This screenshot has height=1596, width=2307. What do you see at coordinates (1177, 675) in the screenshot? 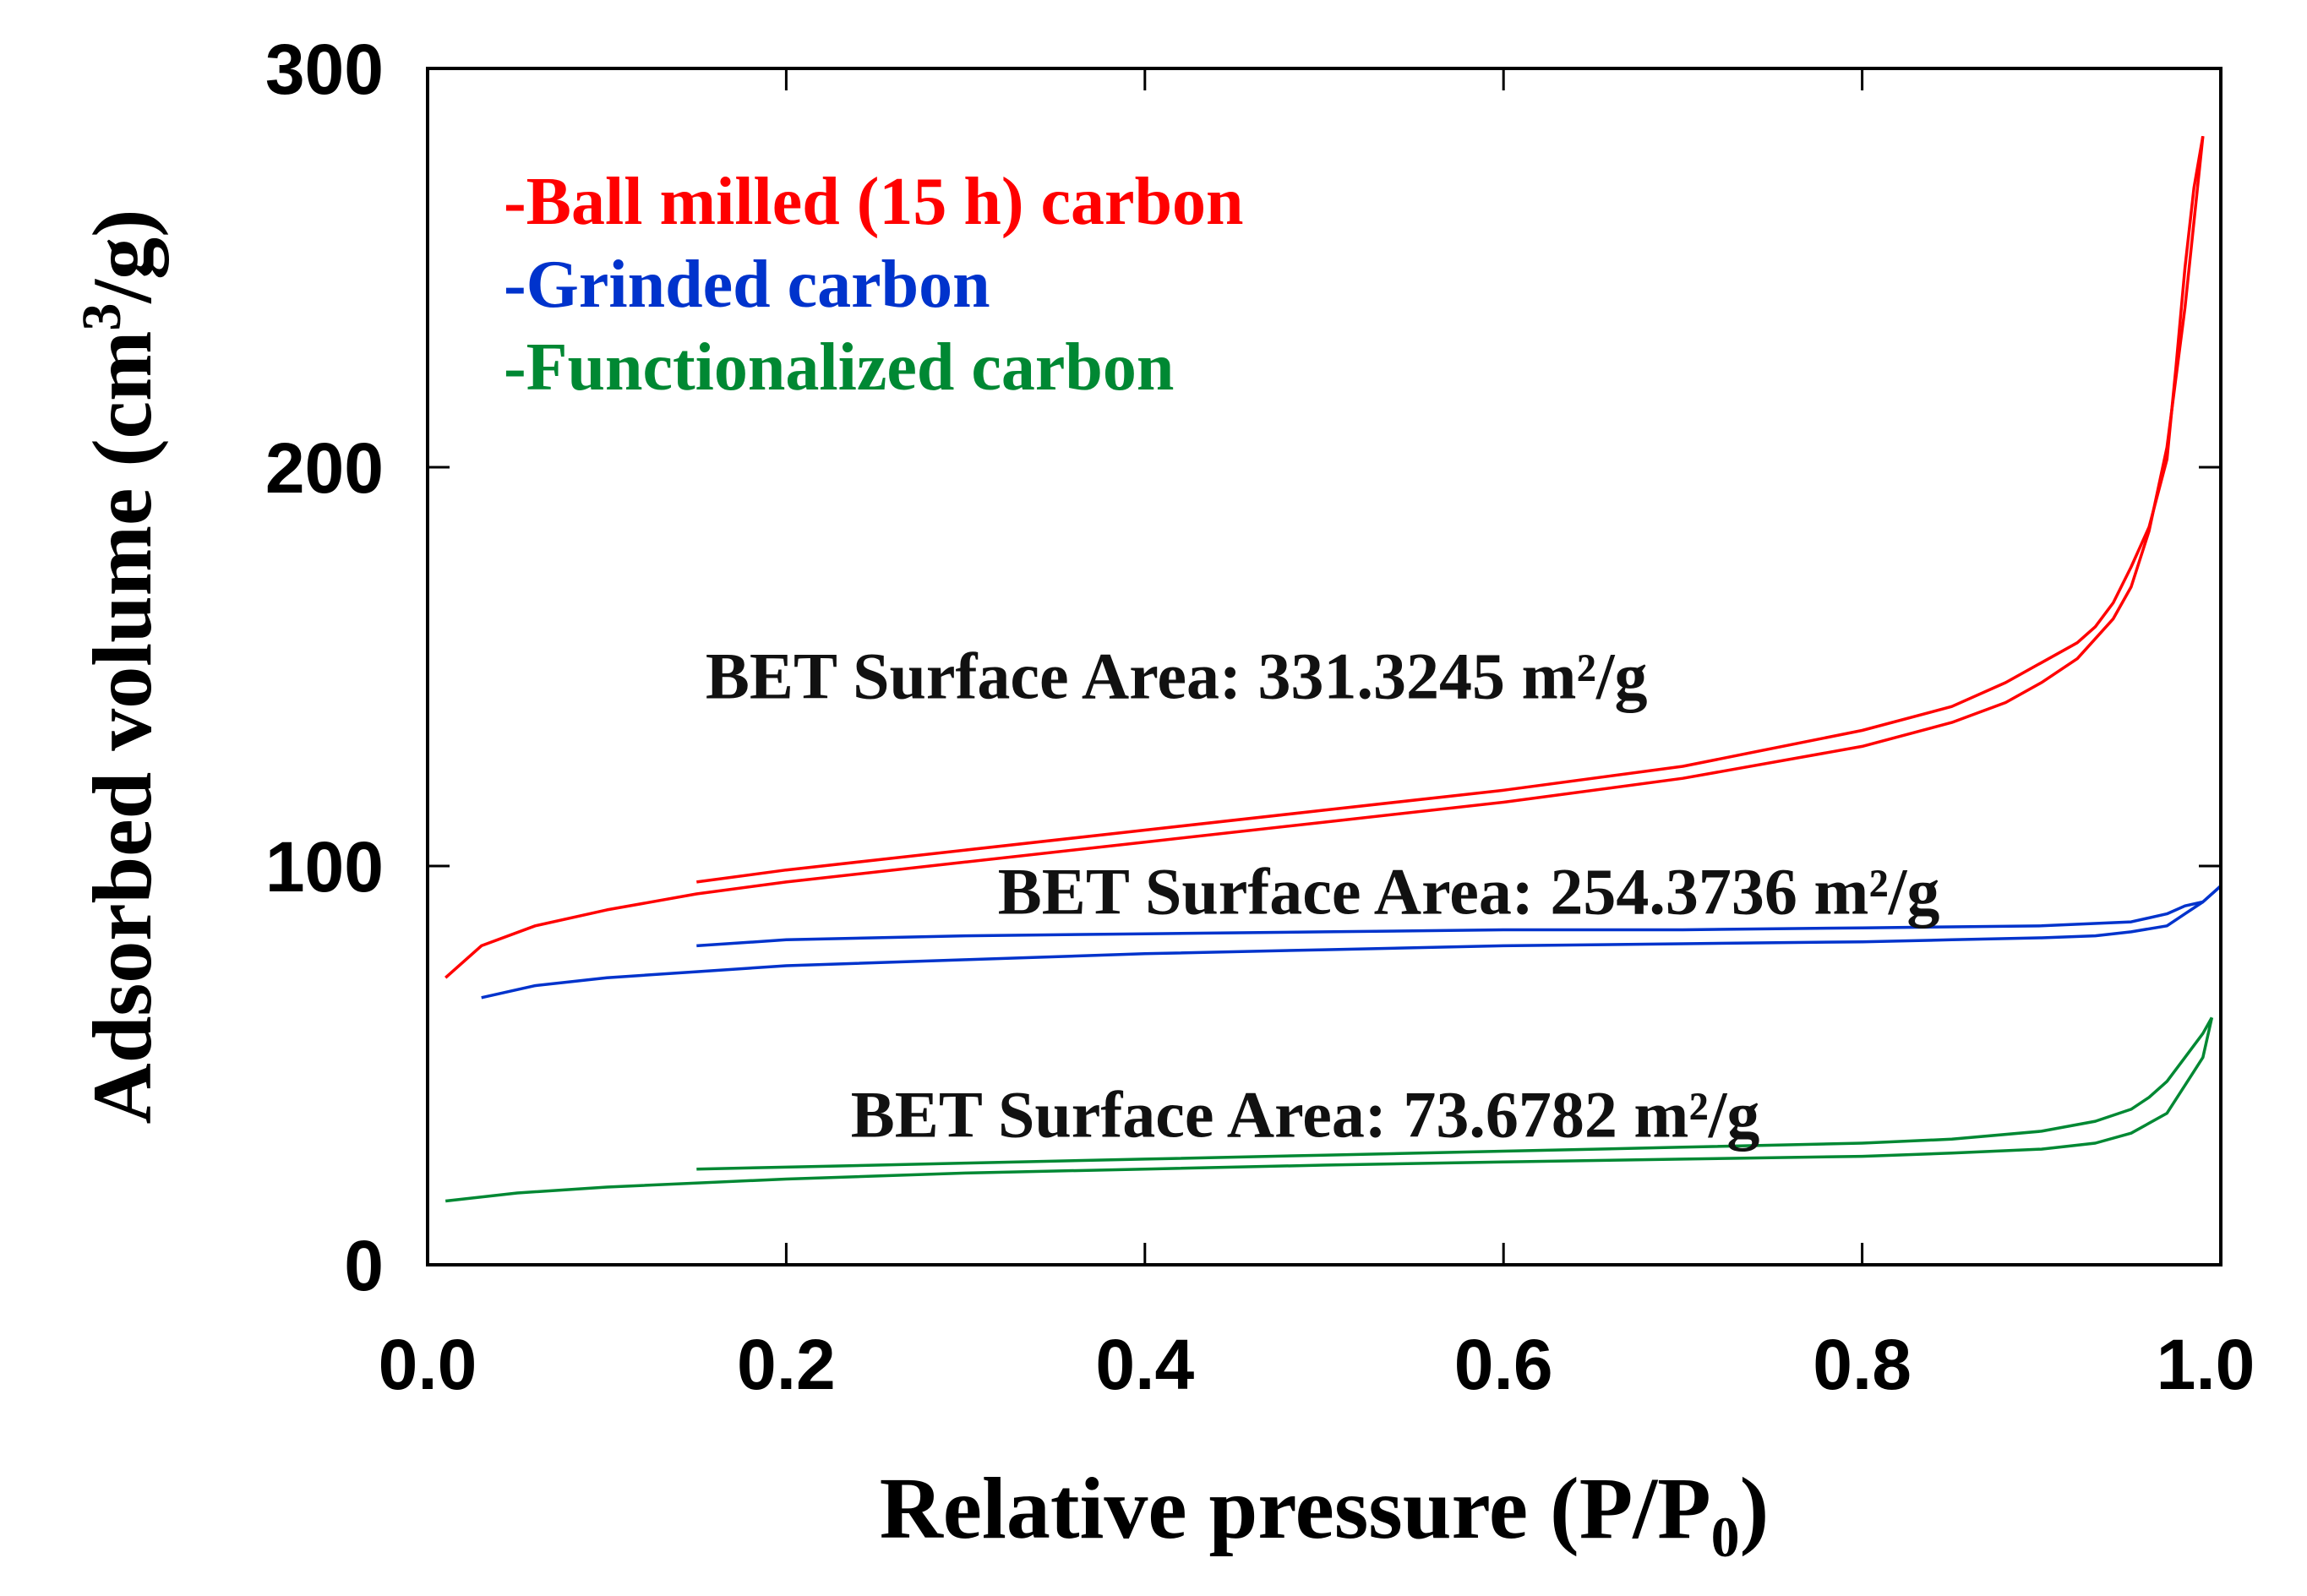
I see `bet-annotation-ball-milled: BET Surface Area: 331.3245 m²/g` at bounding box center [1177, 675].